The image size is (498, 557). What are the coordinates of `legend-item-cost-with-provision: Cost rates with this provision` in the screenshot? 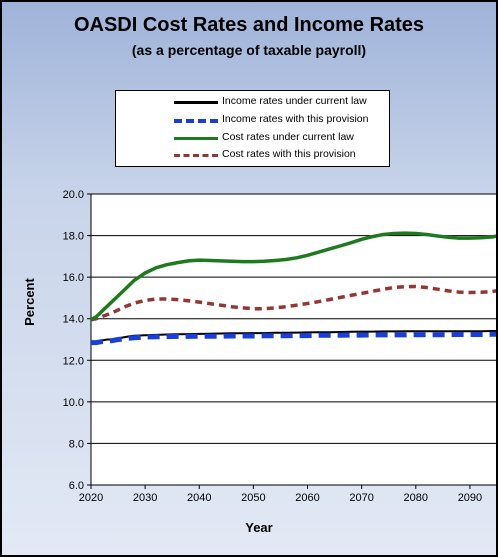 It's located at (252, 155).